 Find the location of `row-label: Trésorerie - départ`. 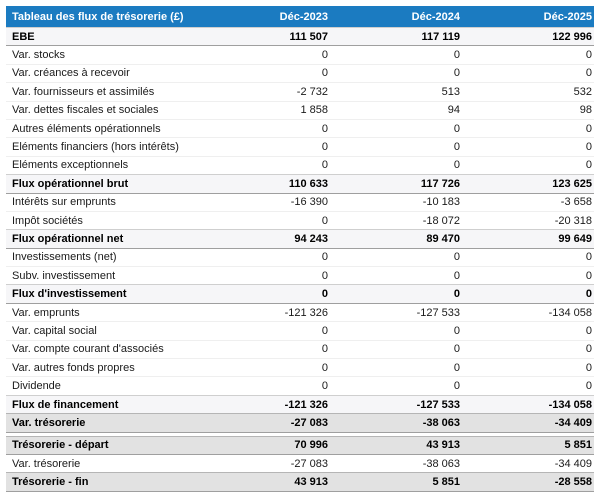

row-label: Trésorerie - départ is located at coordinates (60, 445).